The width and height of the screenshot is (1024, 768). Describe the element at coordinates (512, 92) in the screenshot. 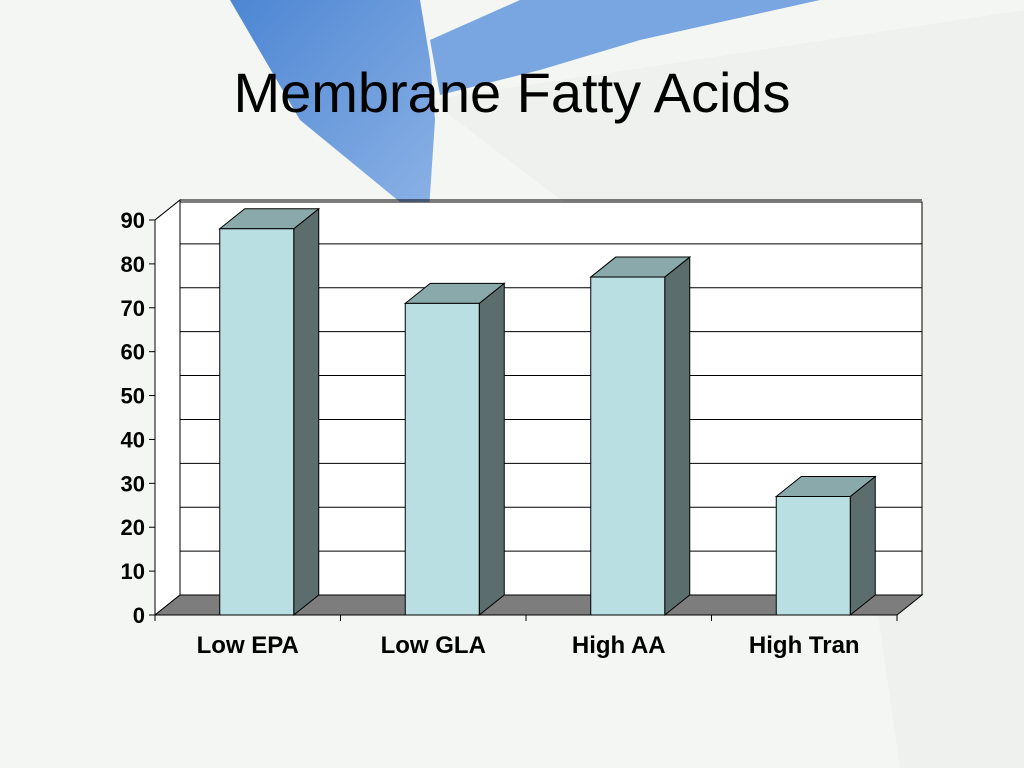

I see `page-title: Membrane Fatty Acids` at that location.